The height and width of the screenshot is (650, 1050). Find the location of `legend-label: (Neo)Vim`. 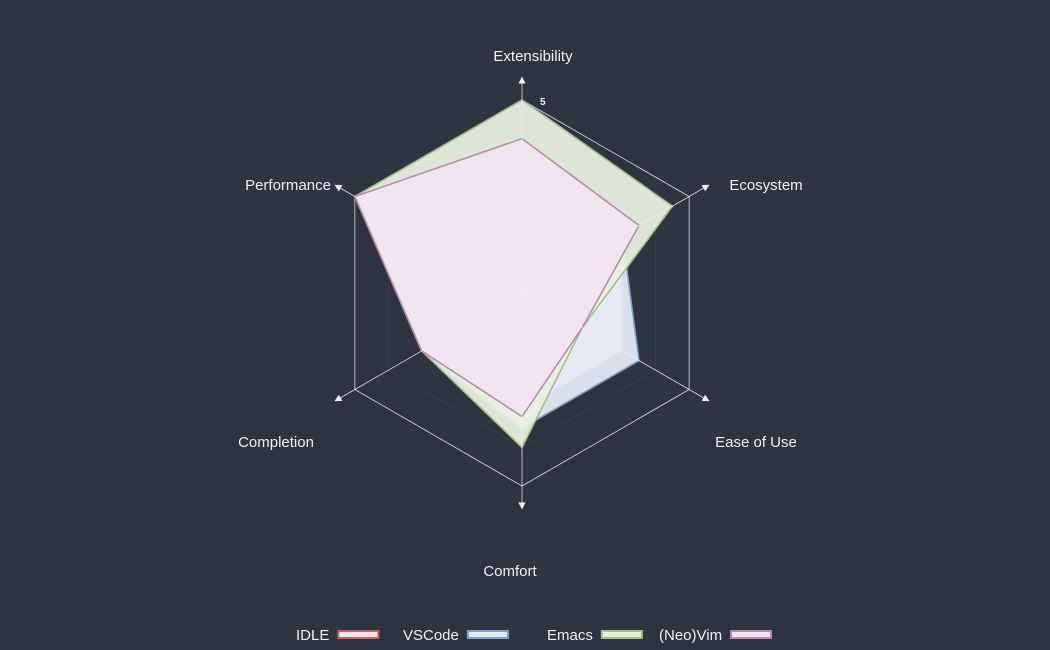

legend-label: (Neo)Vim is located at coordinates (690, 635).